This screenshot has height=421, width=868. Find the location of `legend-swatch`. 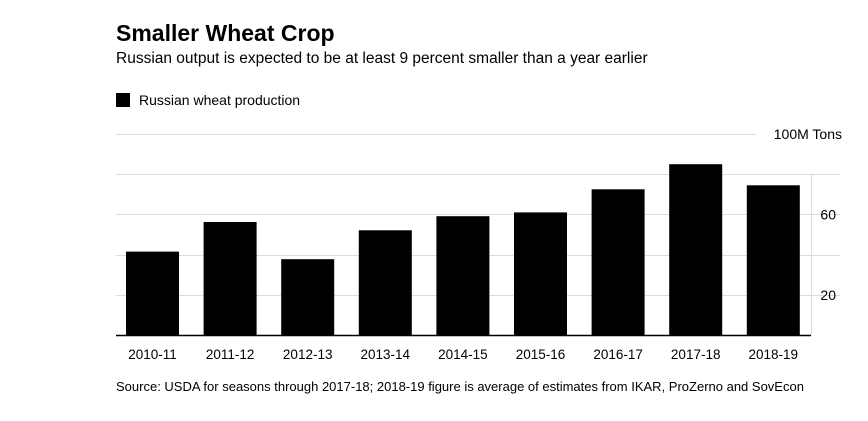

legend-swatch is located at coordinates (123, 100).